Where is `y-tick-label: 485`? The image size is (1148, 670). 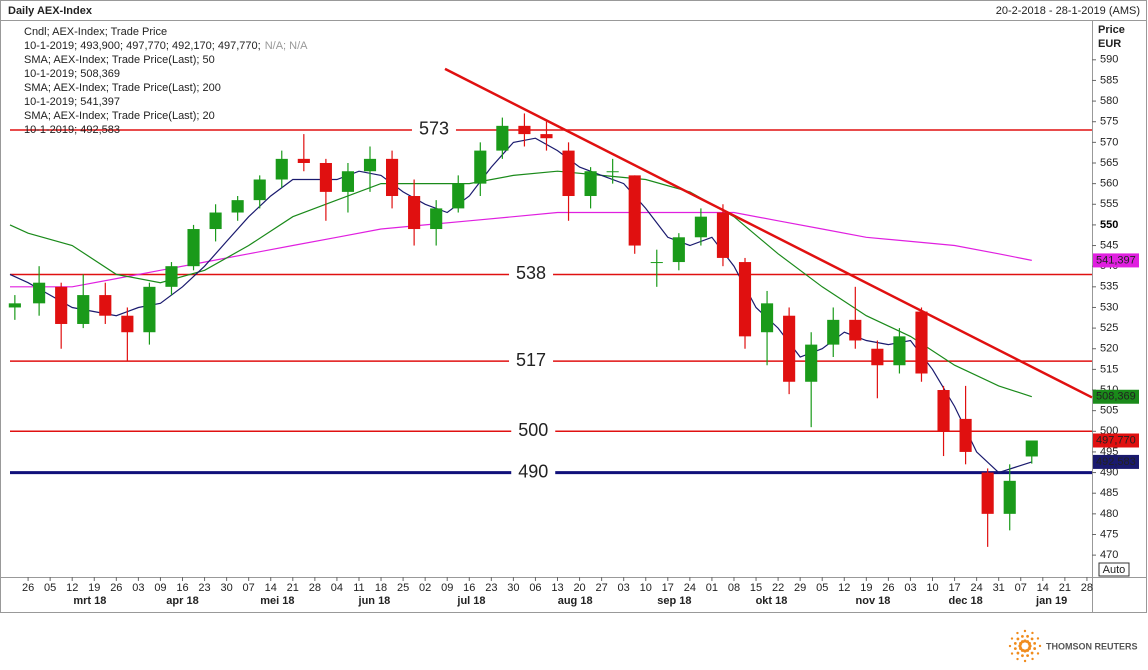
y-tick-label: 485 is located at coordinates (1109, 493).